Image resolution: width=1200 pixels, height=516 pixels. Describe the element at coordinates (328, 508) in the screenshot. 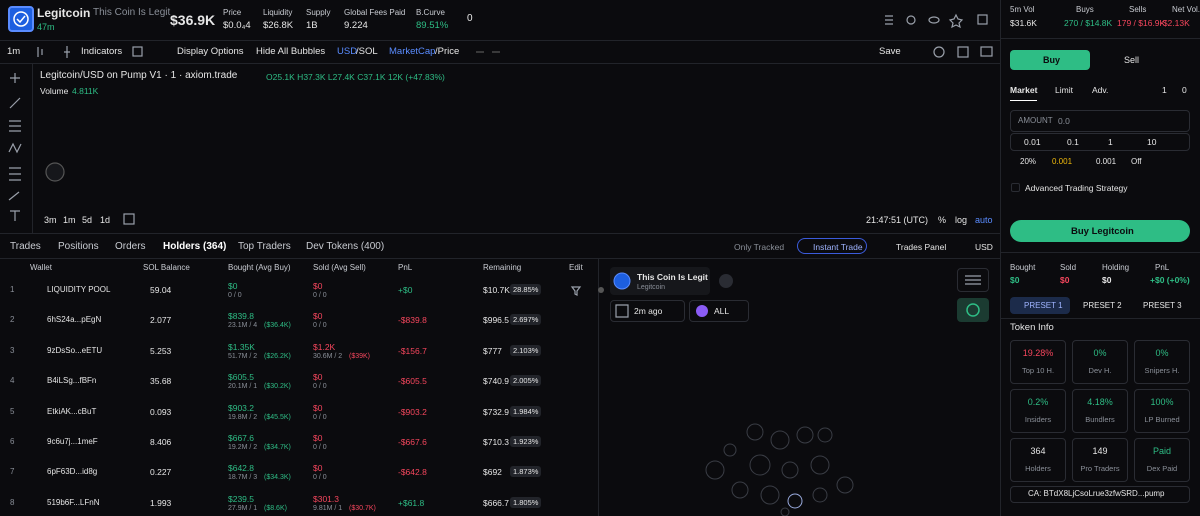

I see `sold-detail: 9.81M / 1` at that location.